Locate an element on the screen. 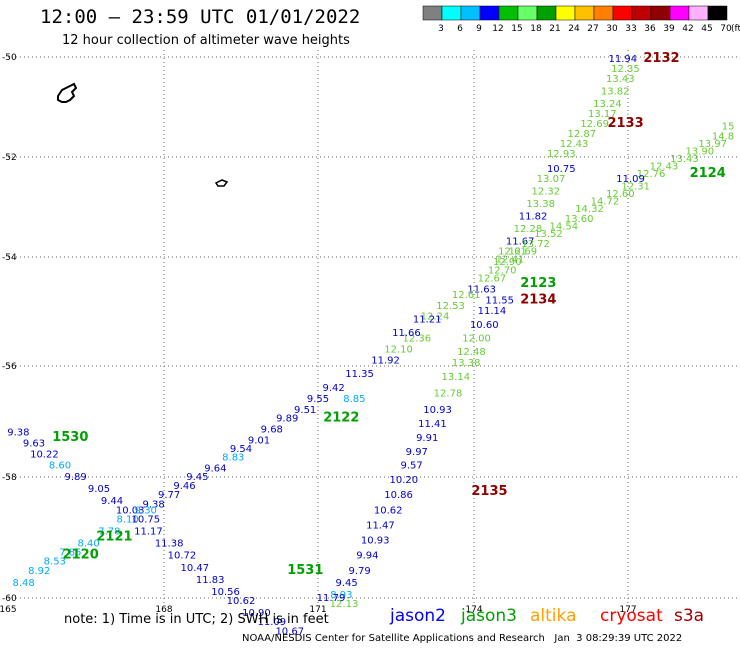  swh-value: 13.07 is located at coordinates (551, 179).